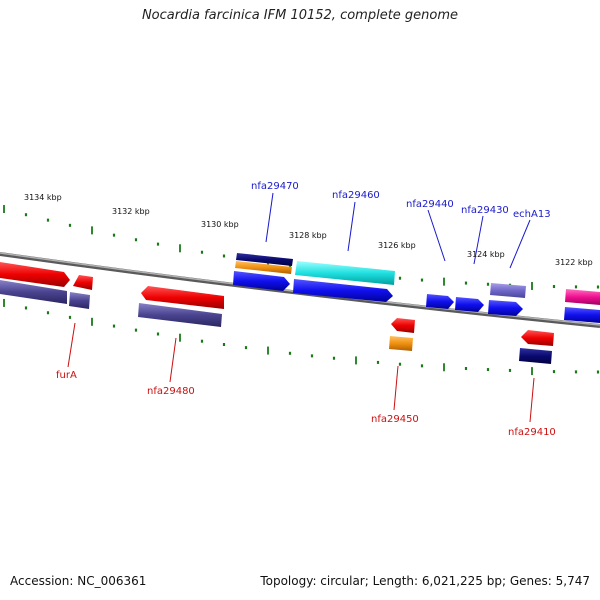 This screenshot has height=600, width=600. What do you see at coordinates (574, 262) in the screenshot?
I see `kbp-label: 3122 kbp` at bounding box center [574, 262].